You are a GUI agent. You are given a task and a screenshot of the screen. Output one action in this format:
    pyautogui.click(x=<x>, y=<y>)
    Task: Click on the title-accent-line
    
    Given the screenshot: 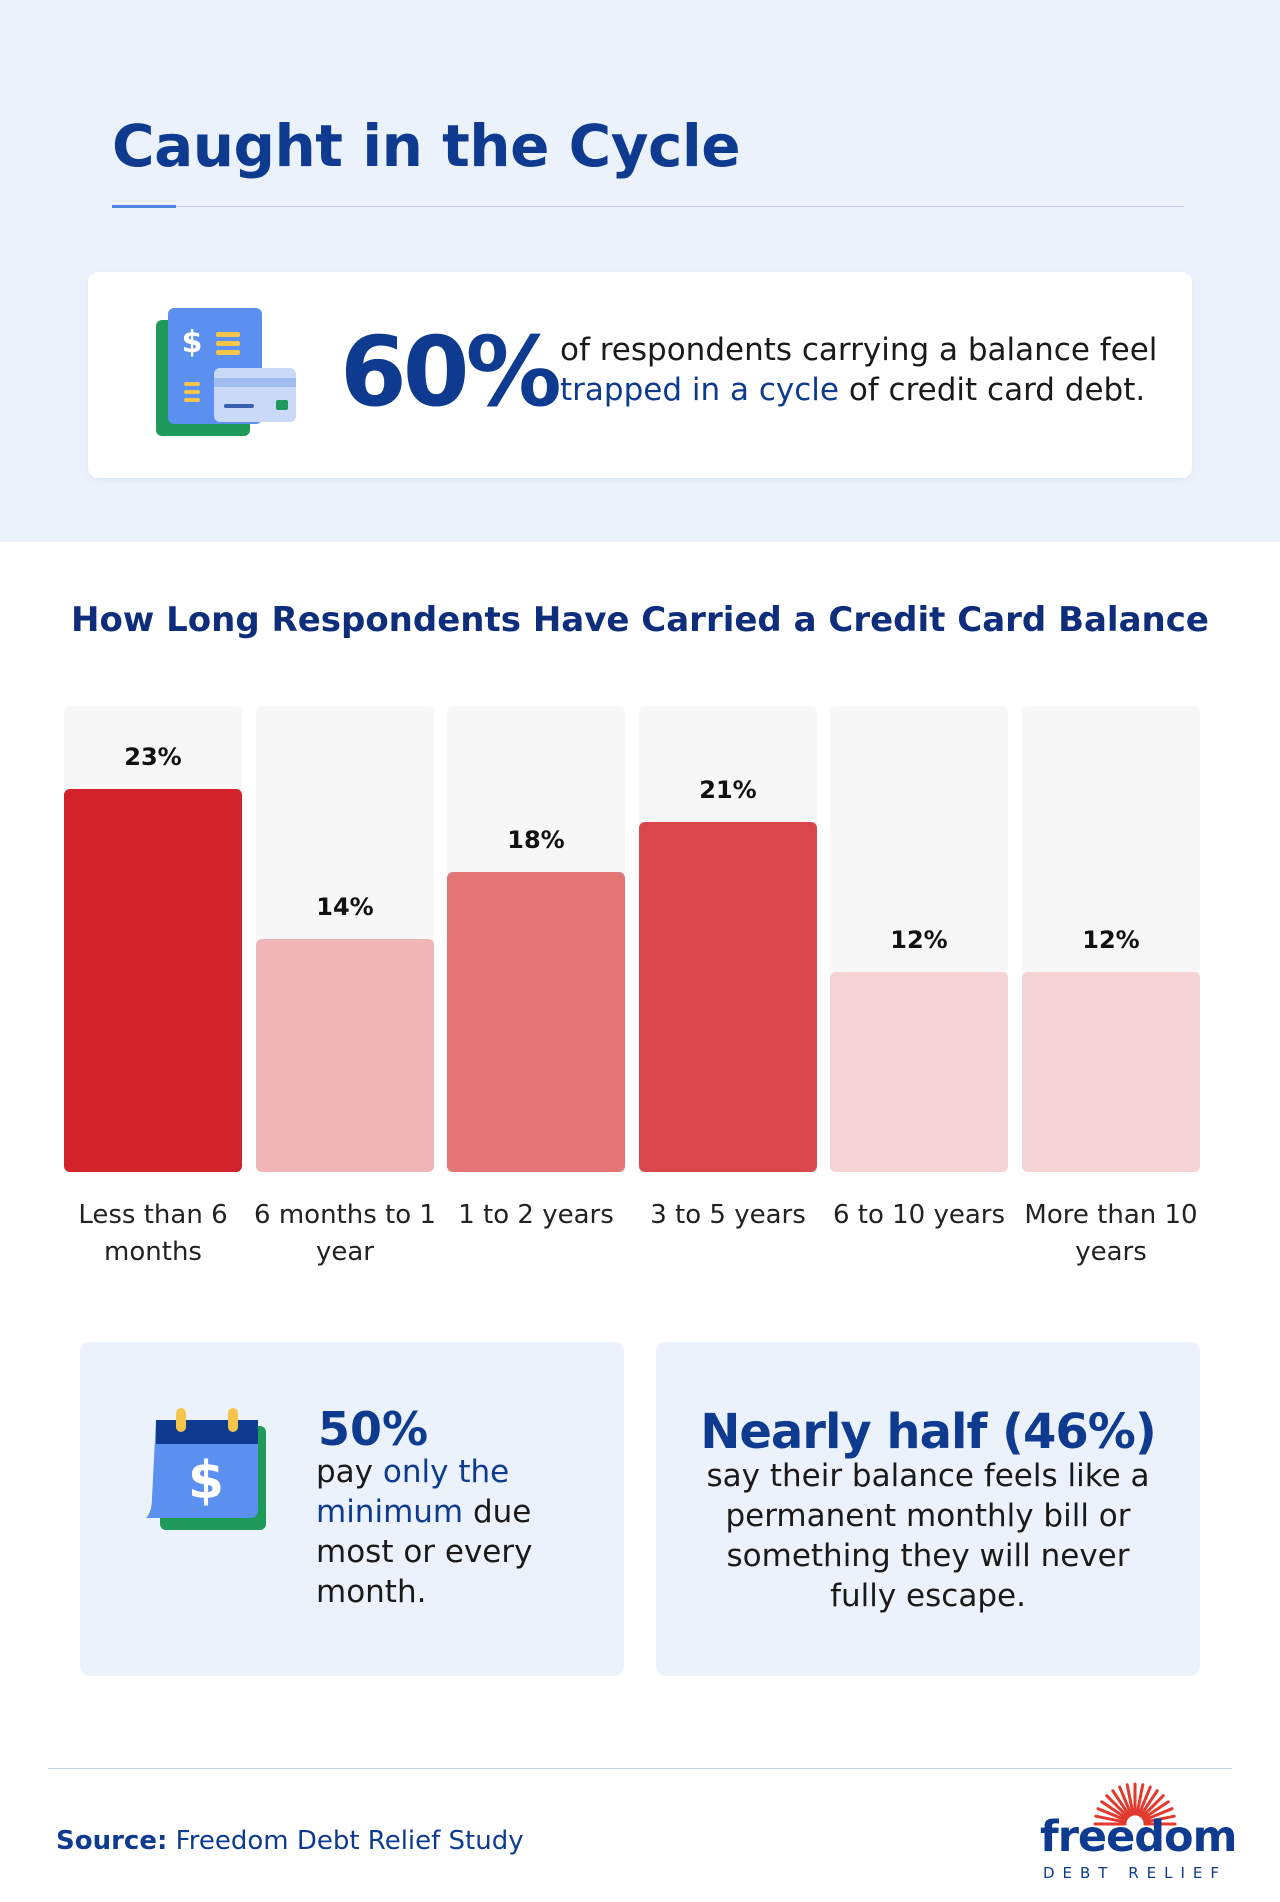 What is the action you would take?
    pyautogui.click(x=144, y=206)
    